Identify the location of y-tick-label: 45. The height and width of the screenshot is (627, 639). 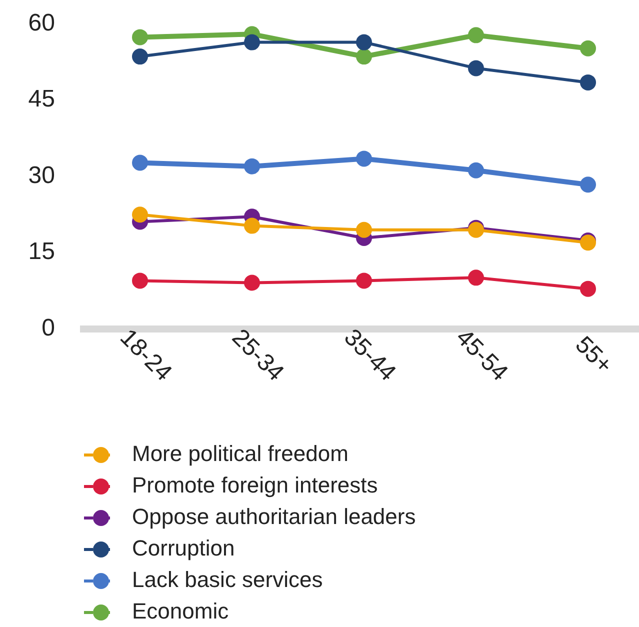
(41, 99).